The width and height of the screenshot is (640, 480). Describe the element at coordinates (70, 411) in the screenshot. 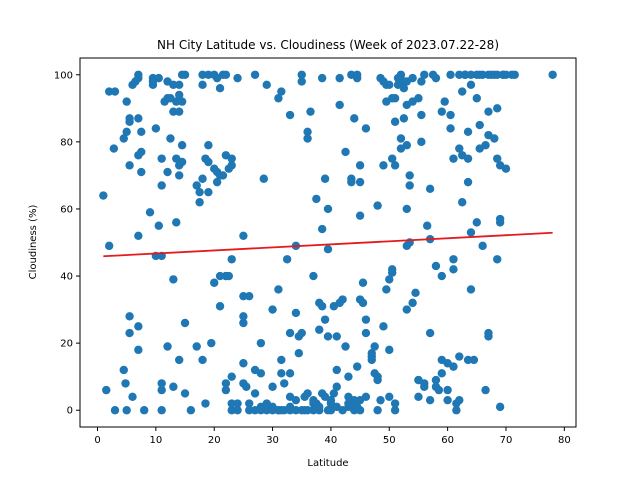

I see `y-tick-label: 0` at that location.